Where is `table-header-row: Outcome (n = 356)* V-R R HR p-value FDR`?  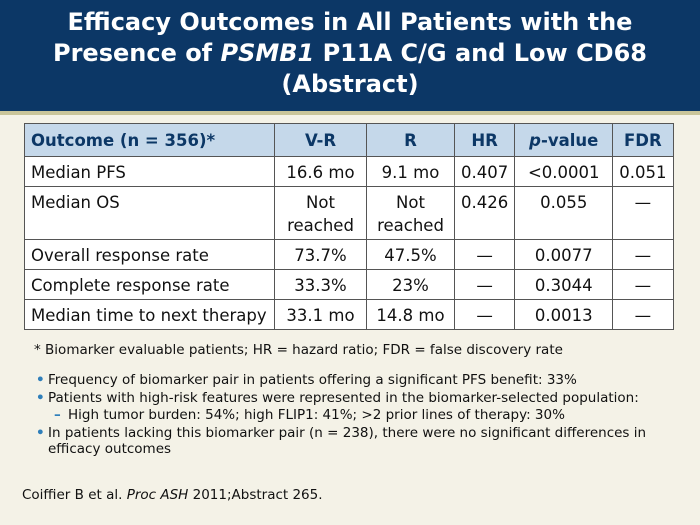
table-header-row: Outcome (n = 356)* V-R R HR p-value FDR is located at coordinates (349, 140).